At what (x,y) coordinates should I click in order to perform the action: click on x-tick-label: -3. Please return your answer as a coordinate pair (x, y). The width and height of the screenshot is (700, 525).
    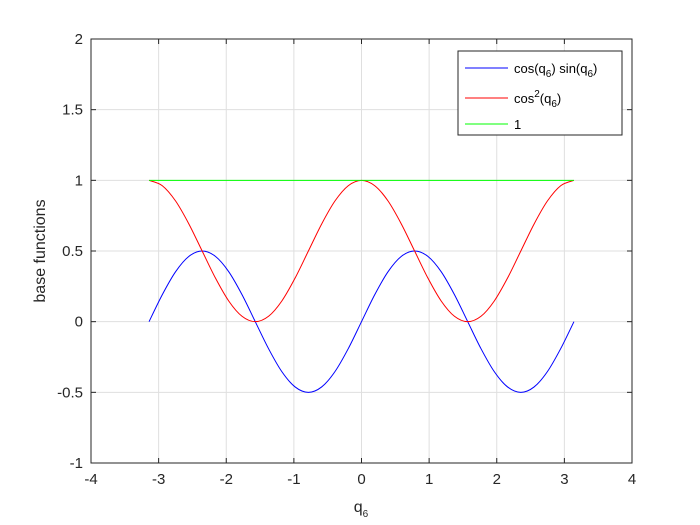
    Looking at the image, I should click on (158, 479).